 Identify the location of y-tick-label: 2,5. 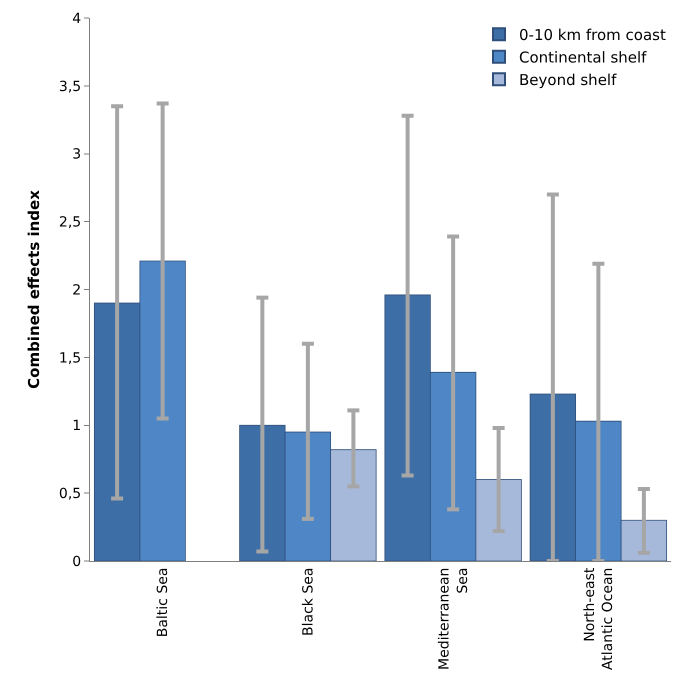
(70, 222).